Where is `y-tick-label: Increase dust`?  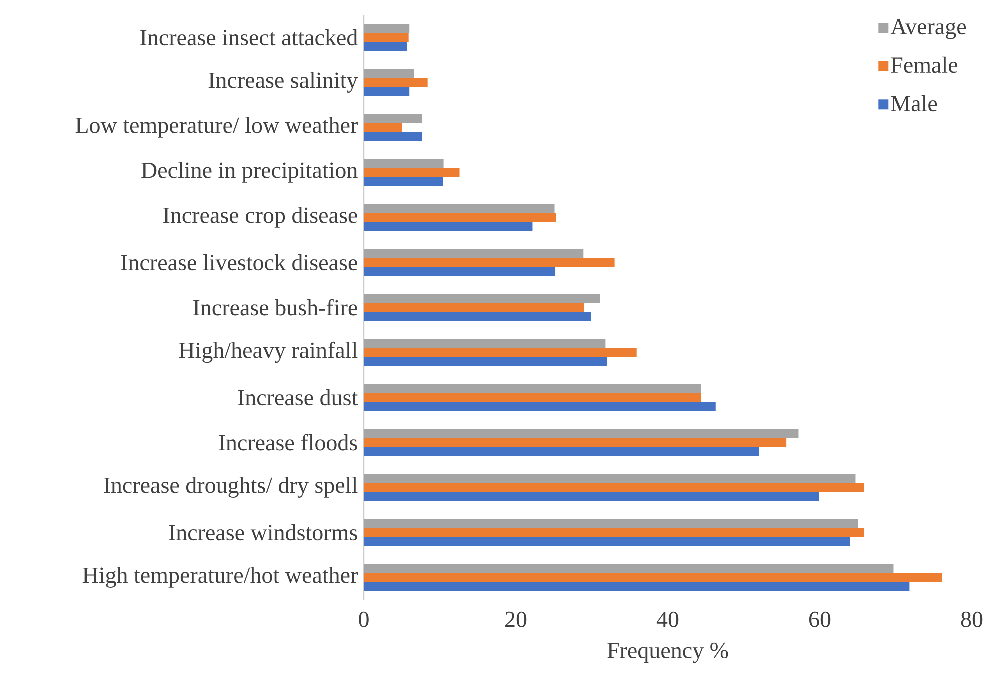 y-tick-label: Increase dust is located at coordinates (298, 397).